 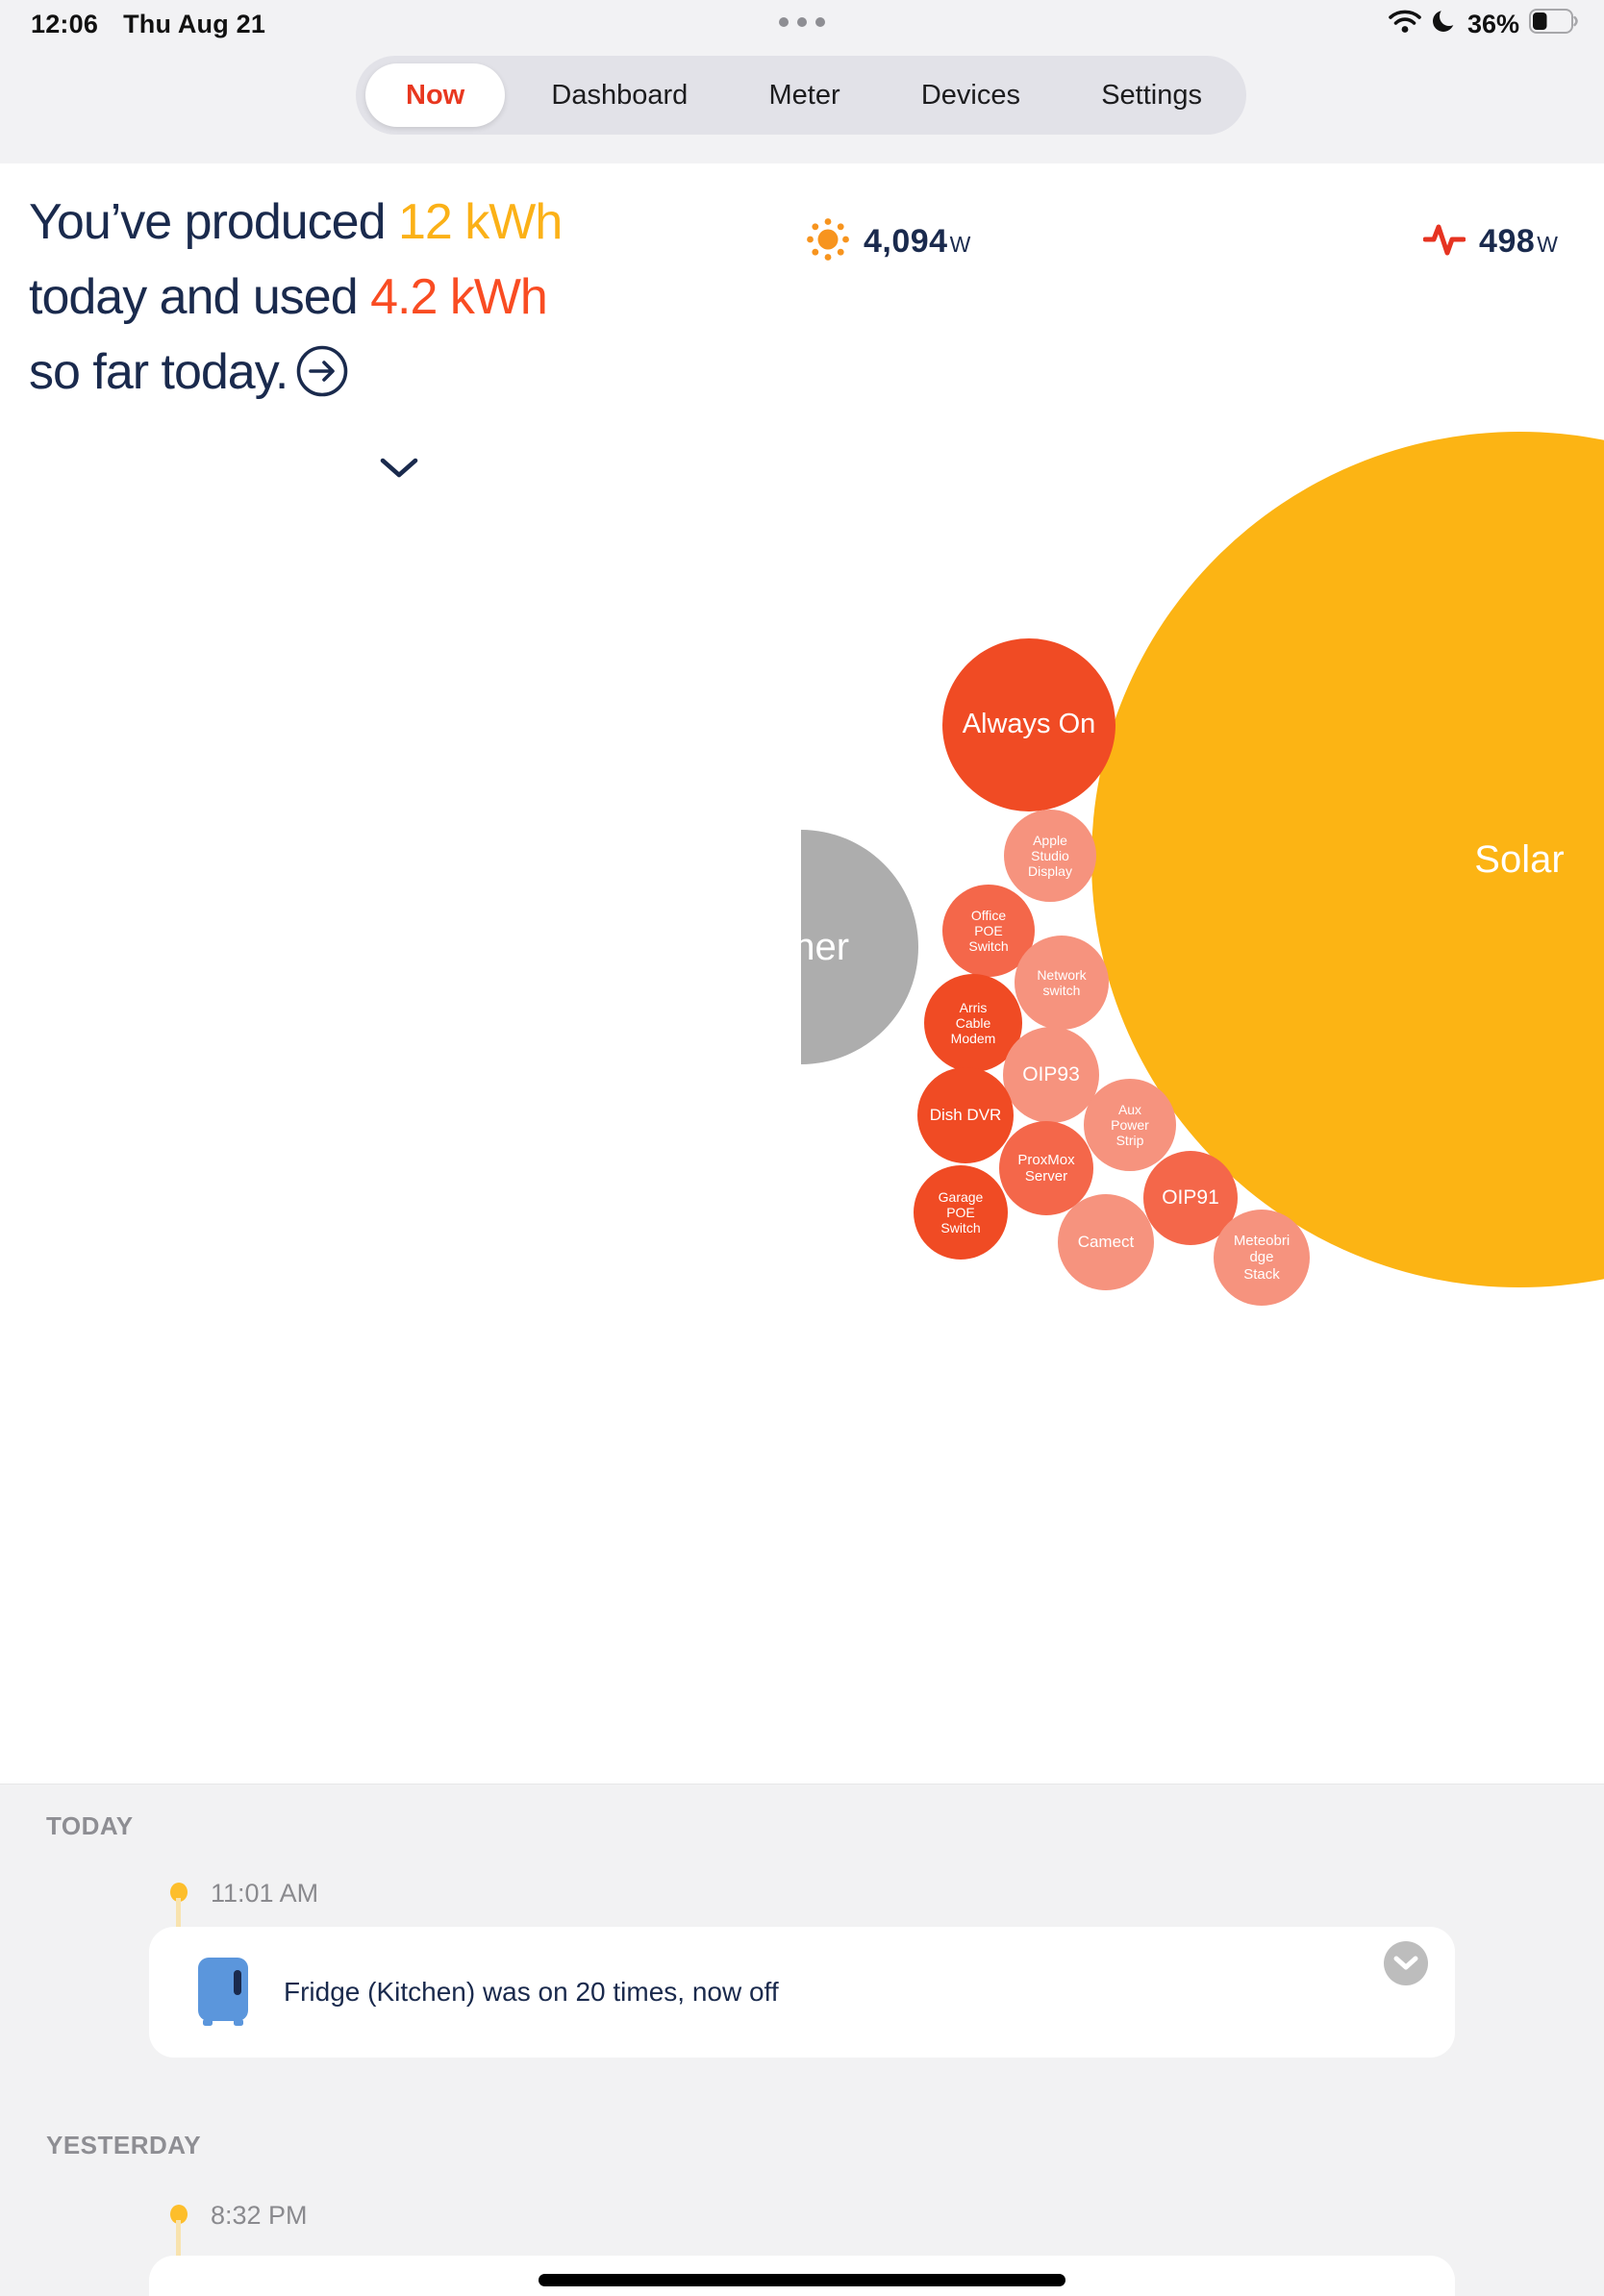 What do you see at coordinates (1547, 244) in the screenshot?
I see `usage-watts-unit: W` at bounding box center [1547, 244].